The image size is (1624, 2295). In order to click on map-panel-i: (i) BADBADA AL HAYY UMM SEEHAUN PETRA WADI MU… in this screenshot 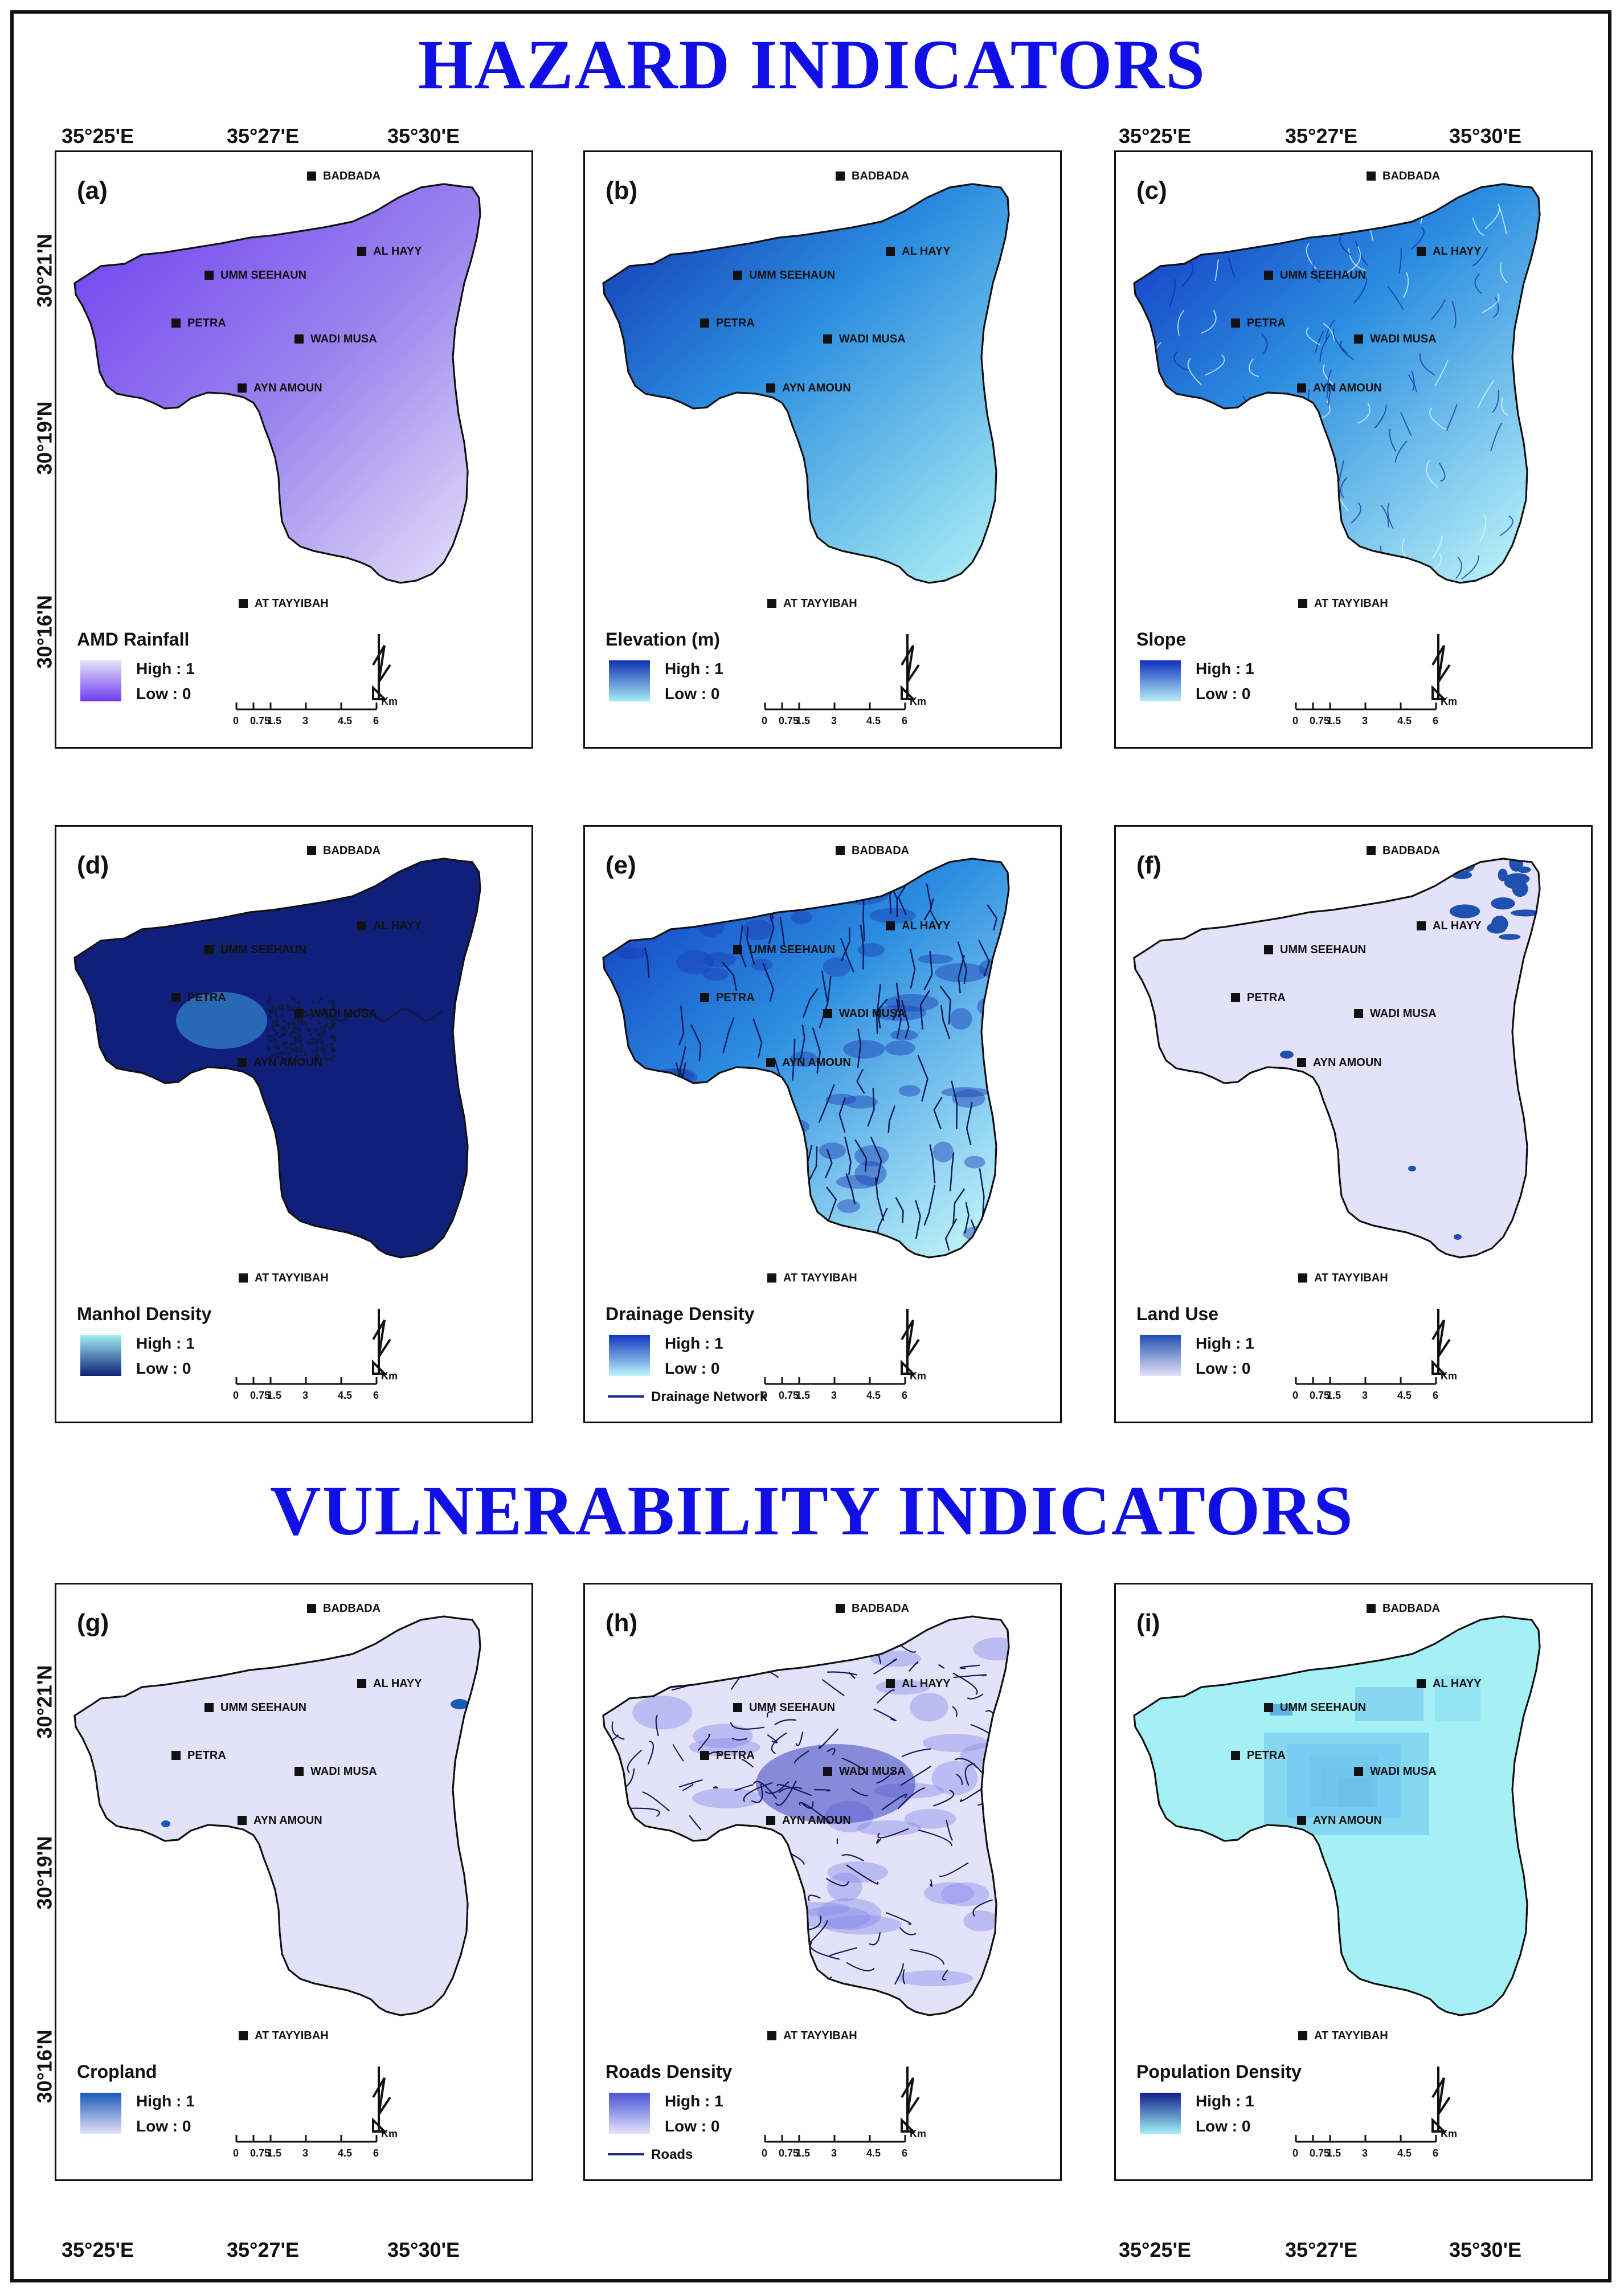, I will do `click(1353, 1882)`.